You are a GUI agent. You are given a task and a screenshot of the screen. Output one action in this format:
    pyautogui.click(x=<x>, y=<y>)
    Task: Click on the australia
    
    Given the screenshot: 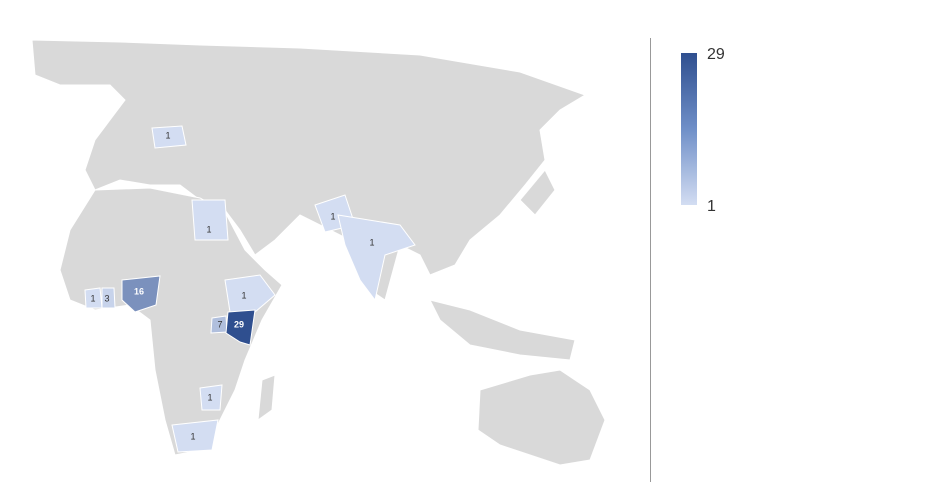 What is the action you would take?
    pyautogui.click(x=541, y=417)
    